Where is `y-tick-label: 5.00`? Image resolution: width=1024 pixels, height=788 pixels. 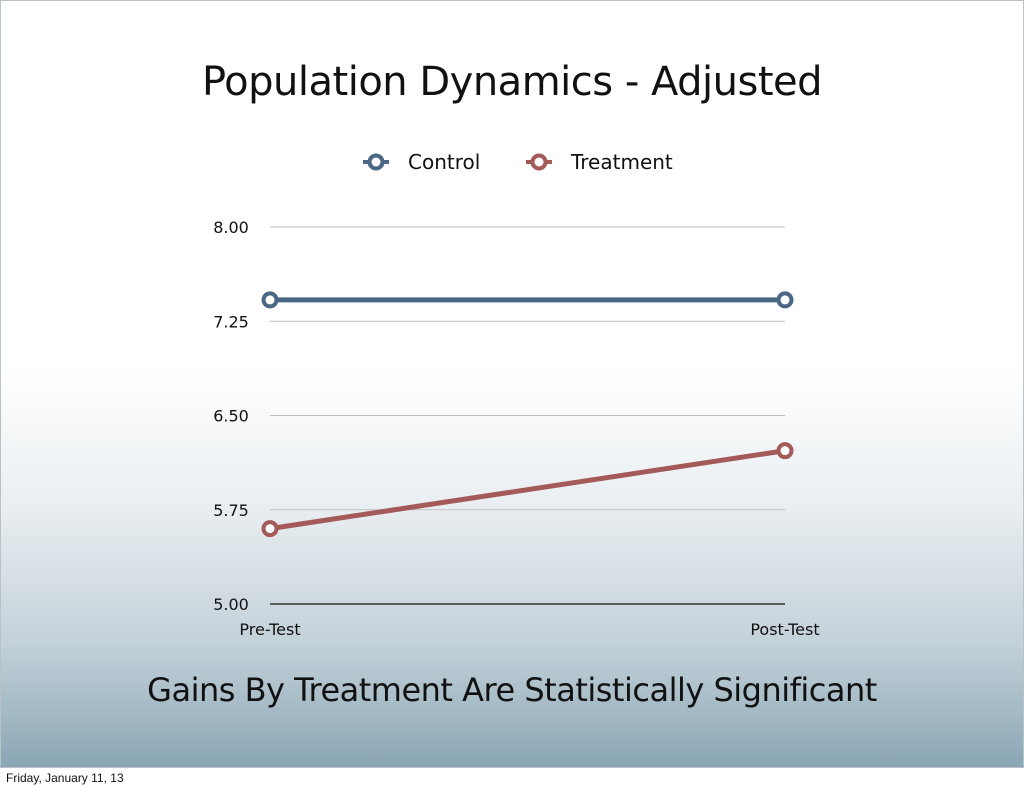 y-tick-label: 5.00 is located at coordinates (231, 604).